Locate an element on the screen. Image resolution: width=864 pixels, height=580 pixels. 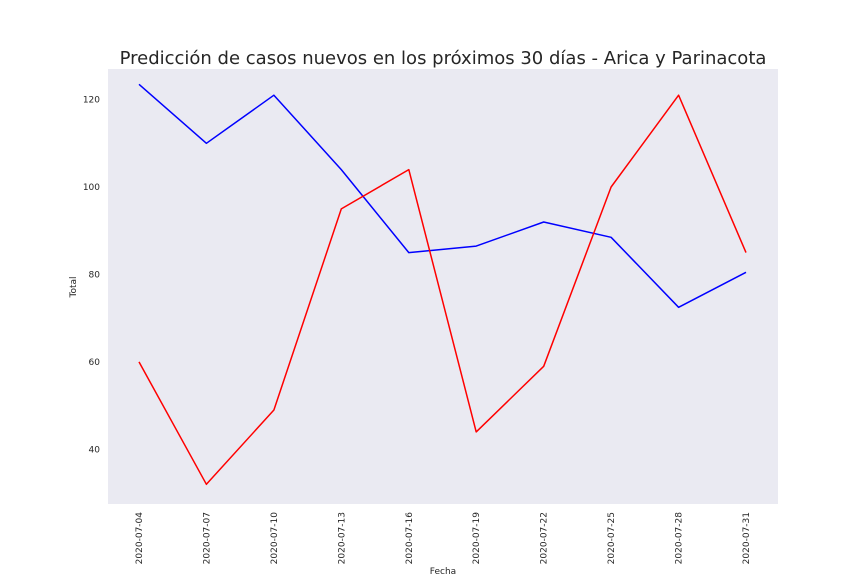
x-tick-label: 2020-07-19 is located at coordinates (477, 538).